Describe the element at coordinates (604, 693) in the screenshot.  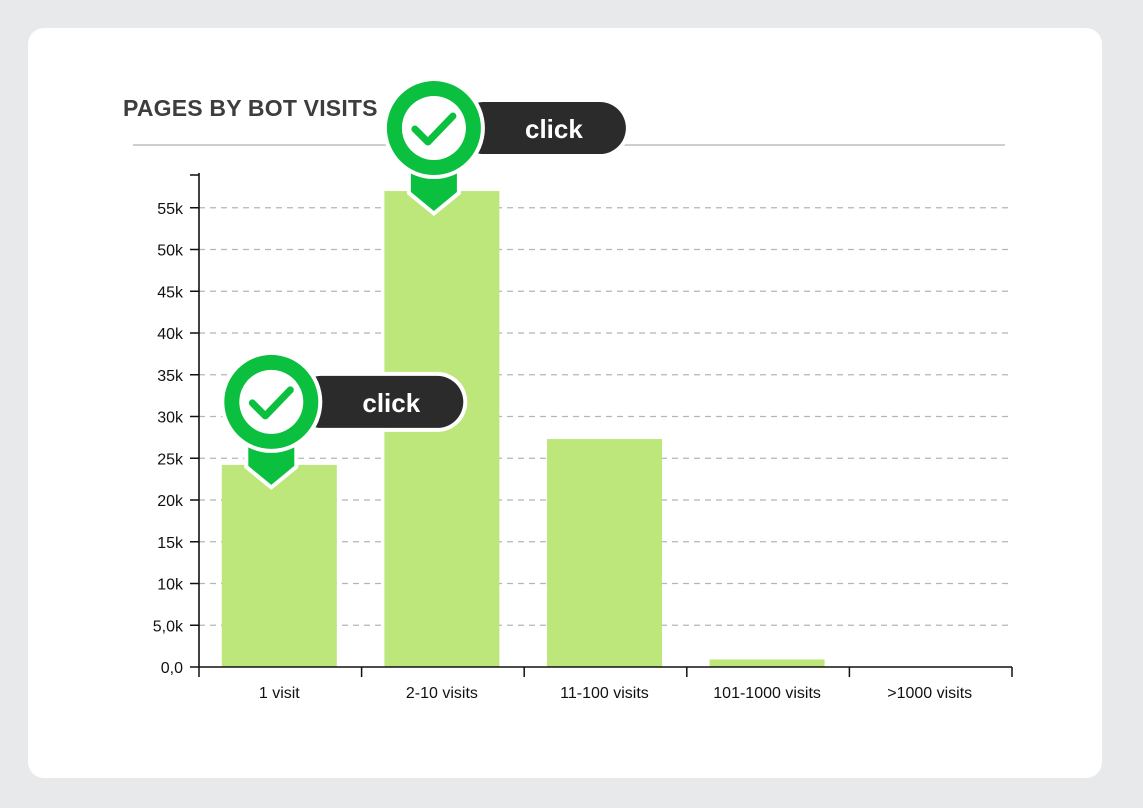
I see `x-tick-label: 11-100 visits` at that location.